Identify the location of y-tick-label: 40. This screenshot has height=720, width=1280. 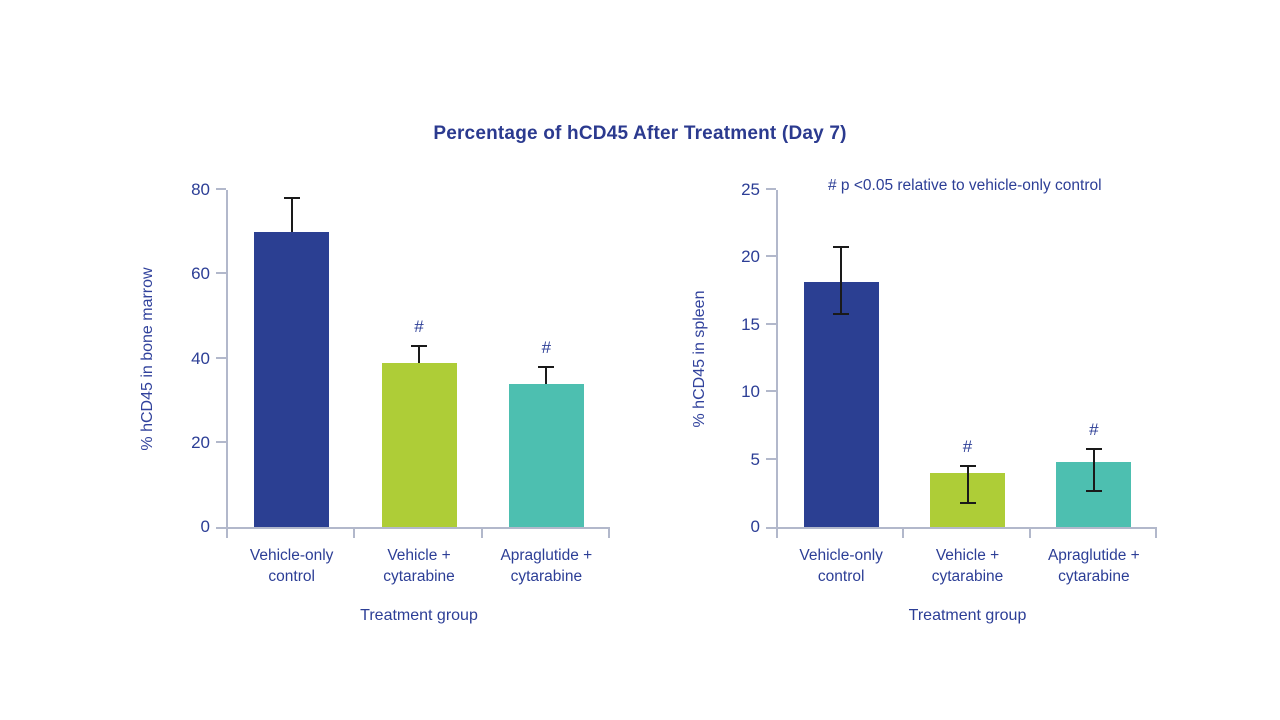
(200, 358).